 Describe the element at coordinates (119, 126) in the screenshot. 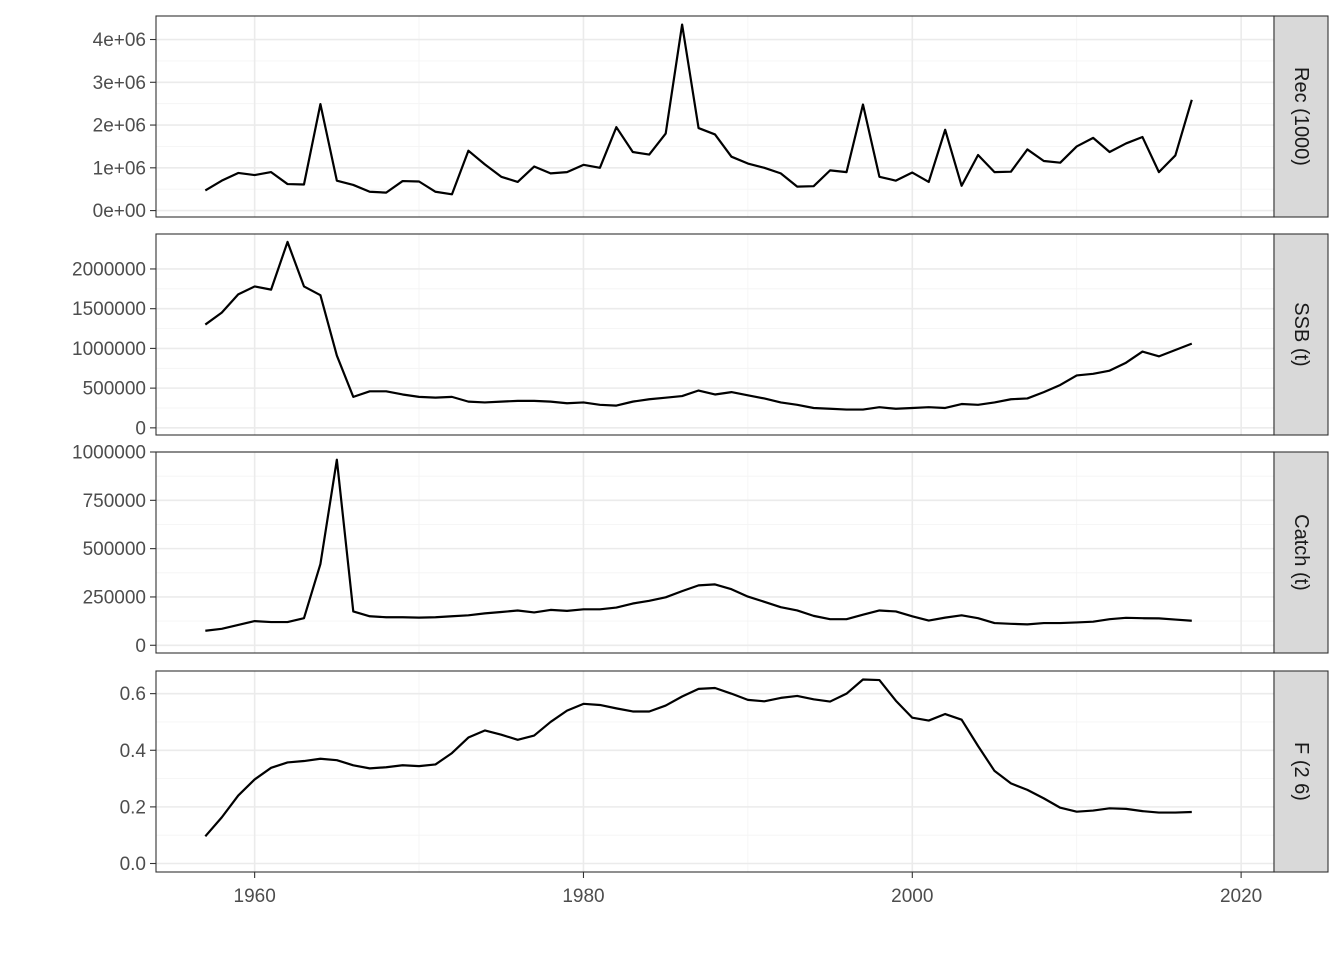

I see `y-tick-label: 2e+06` at that location.